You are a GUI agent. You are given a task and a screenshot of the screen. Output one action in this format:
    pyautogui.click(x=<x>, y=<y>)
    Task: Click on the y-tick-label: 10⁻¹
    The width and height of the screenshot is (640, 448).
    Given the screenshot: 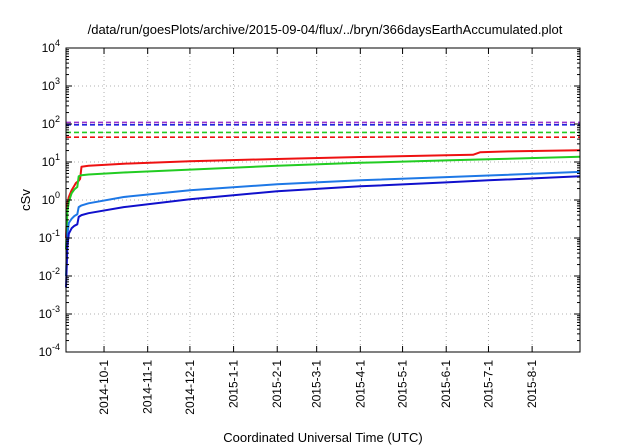 What is the action you would take?
    pyautogui.click(x=49, y=236)
    